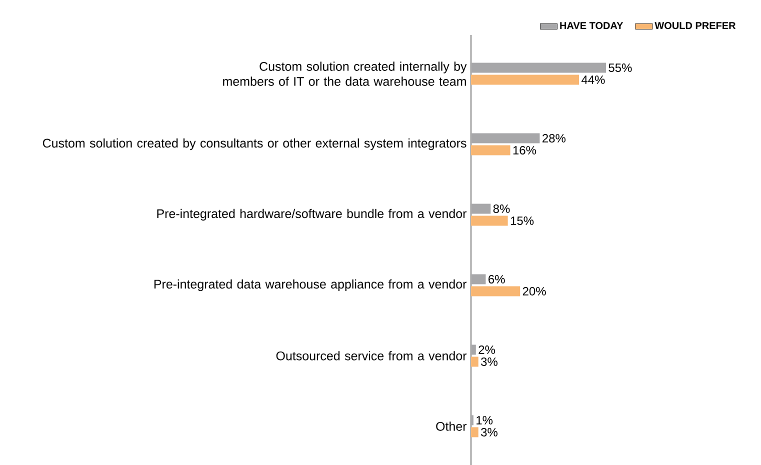 Image resolution: width=761 pixels, height=465 pixels. What do you see at coordinates (593, 80) in the screenshot?
I see `data-label: 44%` at bounding box center [593, 80].